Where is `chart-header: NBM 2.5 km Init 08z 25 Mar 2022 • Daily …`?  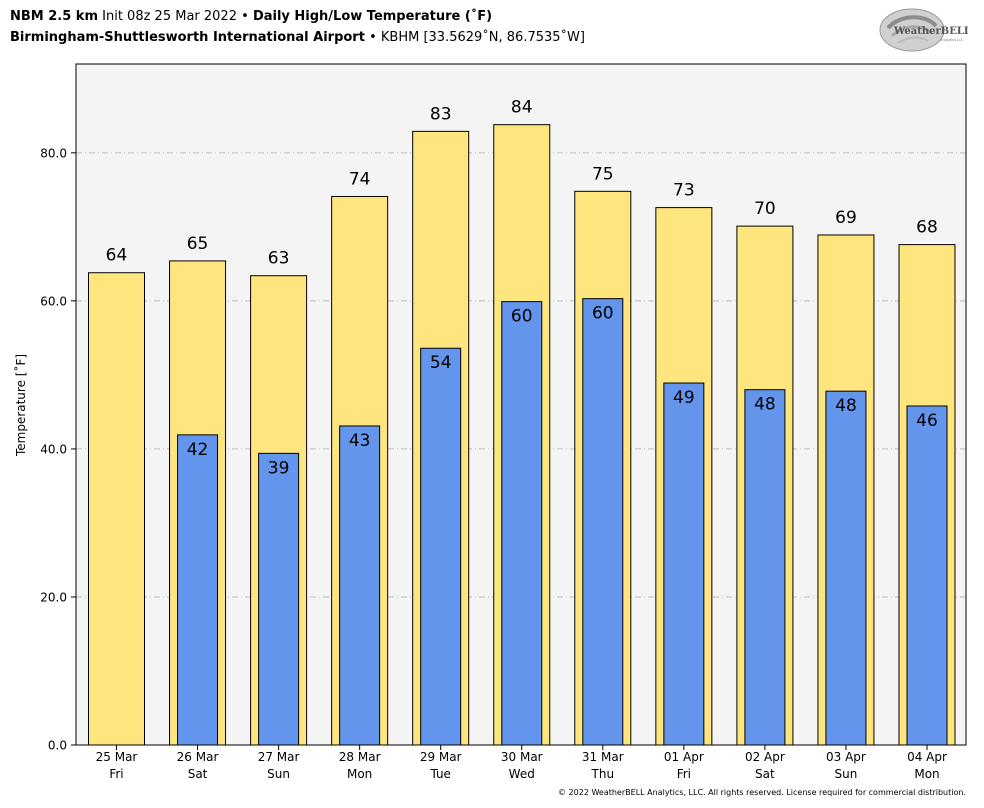 chart-header: NBM 2.5 km Init 08z 25 Mar 2022 • Daily … is located at coordinates (440, 27).